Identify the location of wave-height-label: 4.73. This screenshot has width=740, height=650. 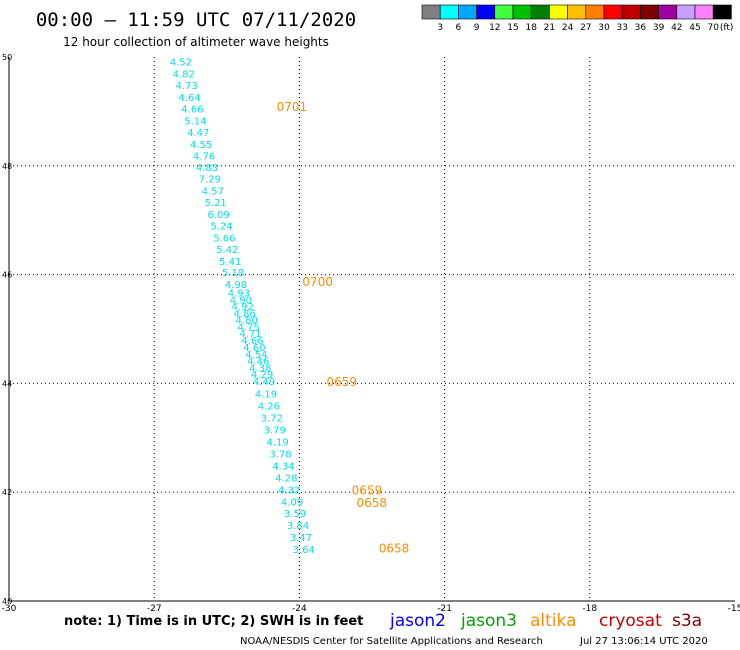
(186, 86).